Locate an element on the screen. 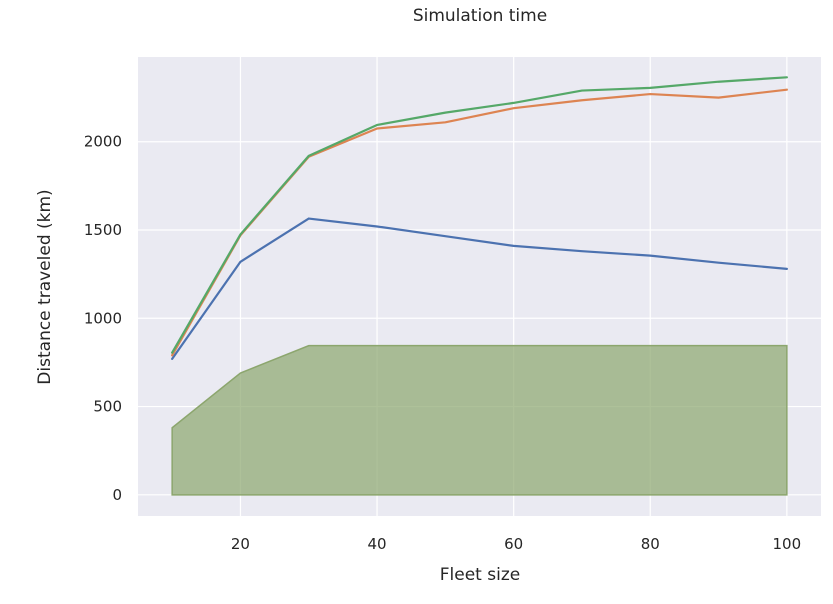  y-axis-label: Distance traveled (km) is located at coordinates (45, 286).